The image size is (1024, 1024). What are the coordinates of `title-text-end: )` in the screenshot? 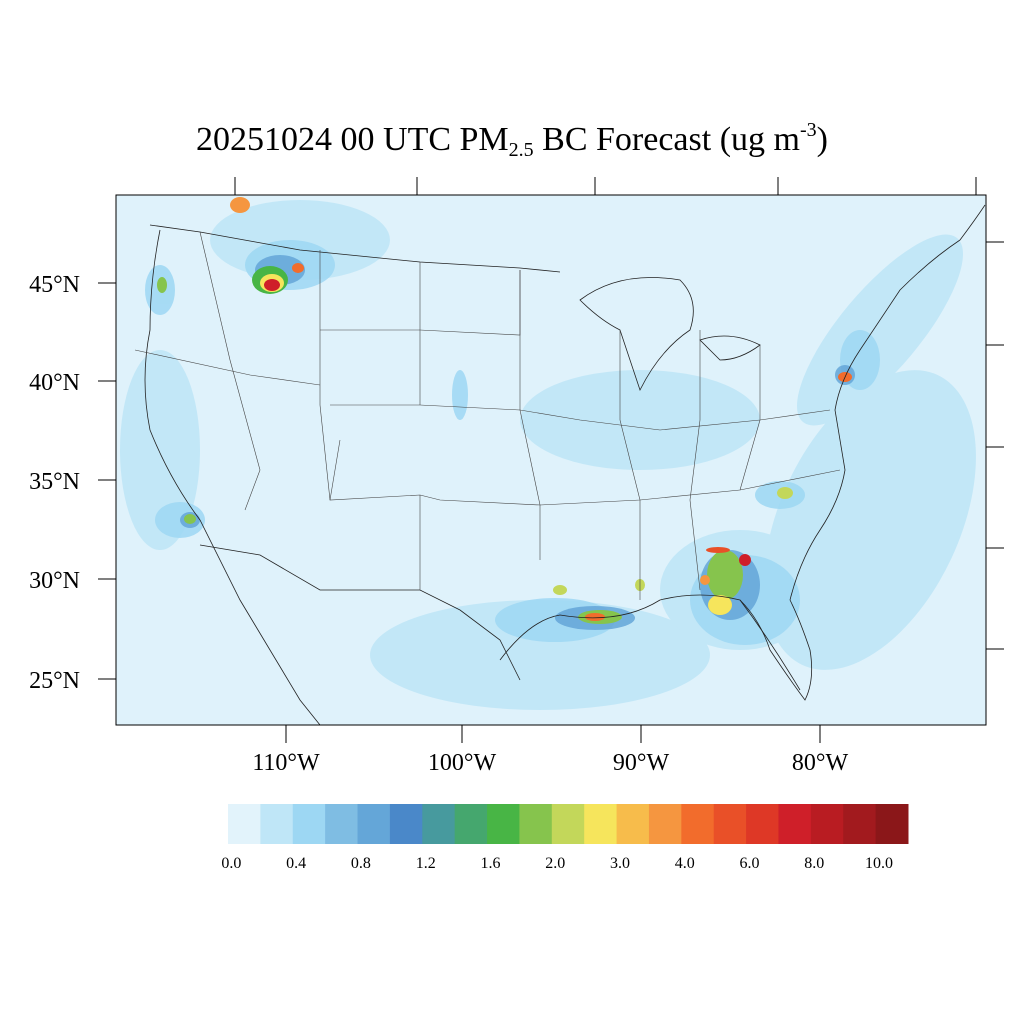 It's located at (822, 139).